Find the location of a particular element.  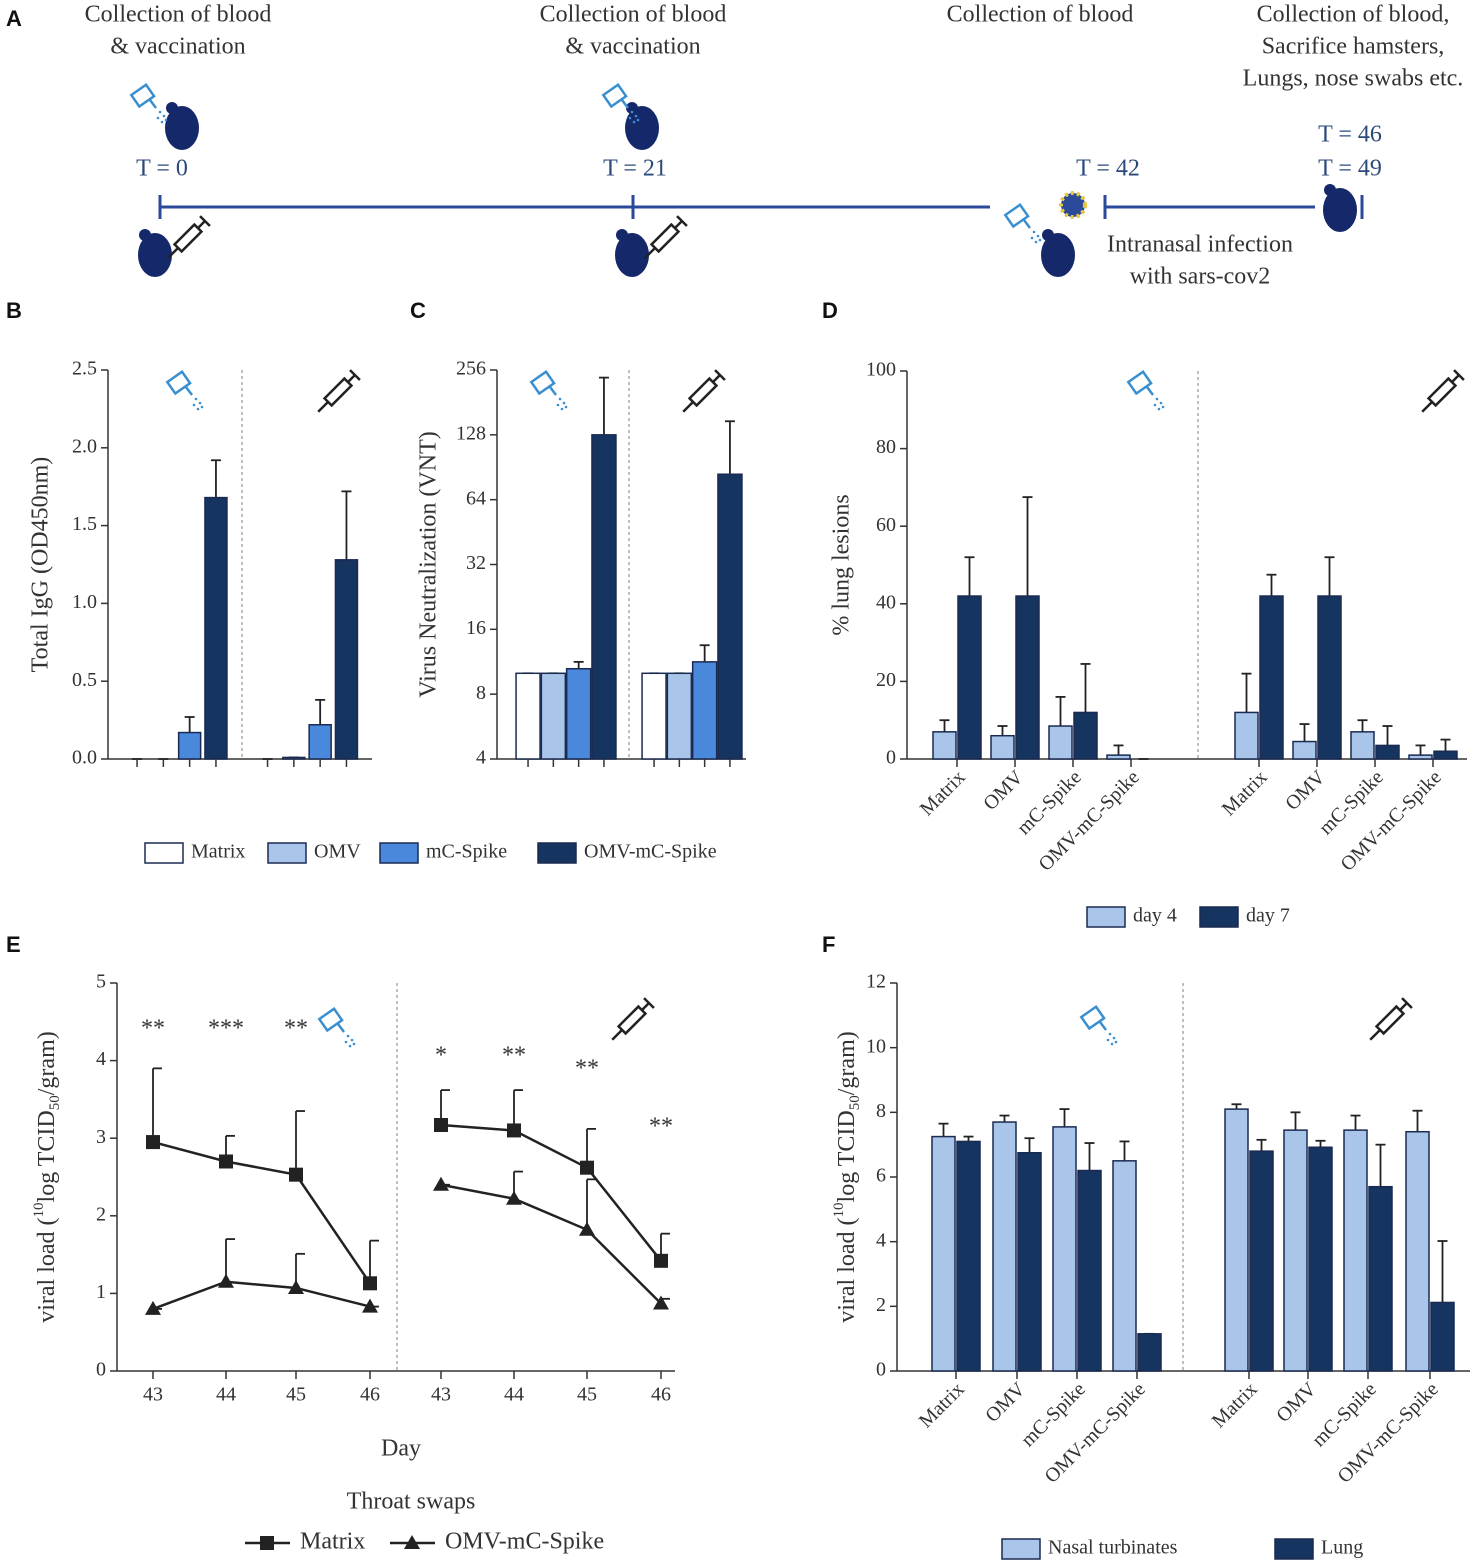

y-tick-label: 2 is located at coordinates (101, 1214).